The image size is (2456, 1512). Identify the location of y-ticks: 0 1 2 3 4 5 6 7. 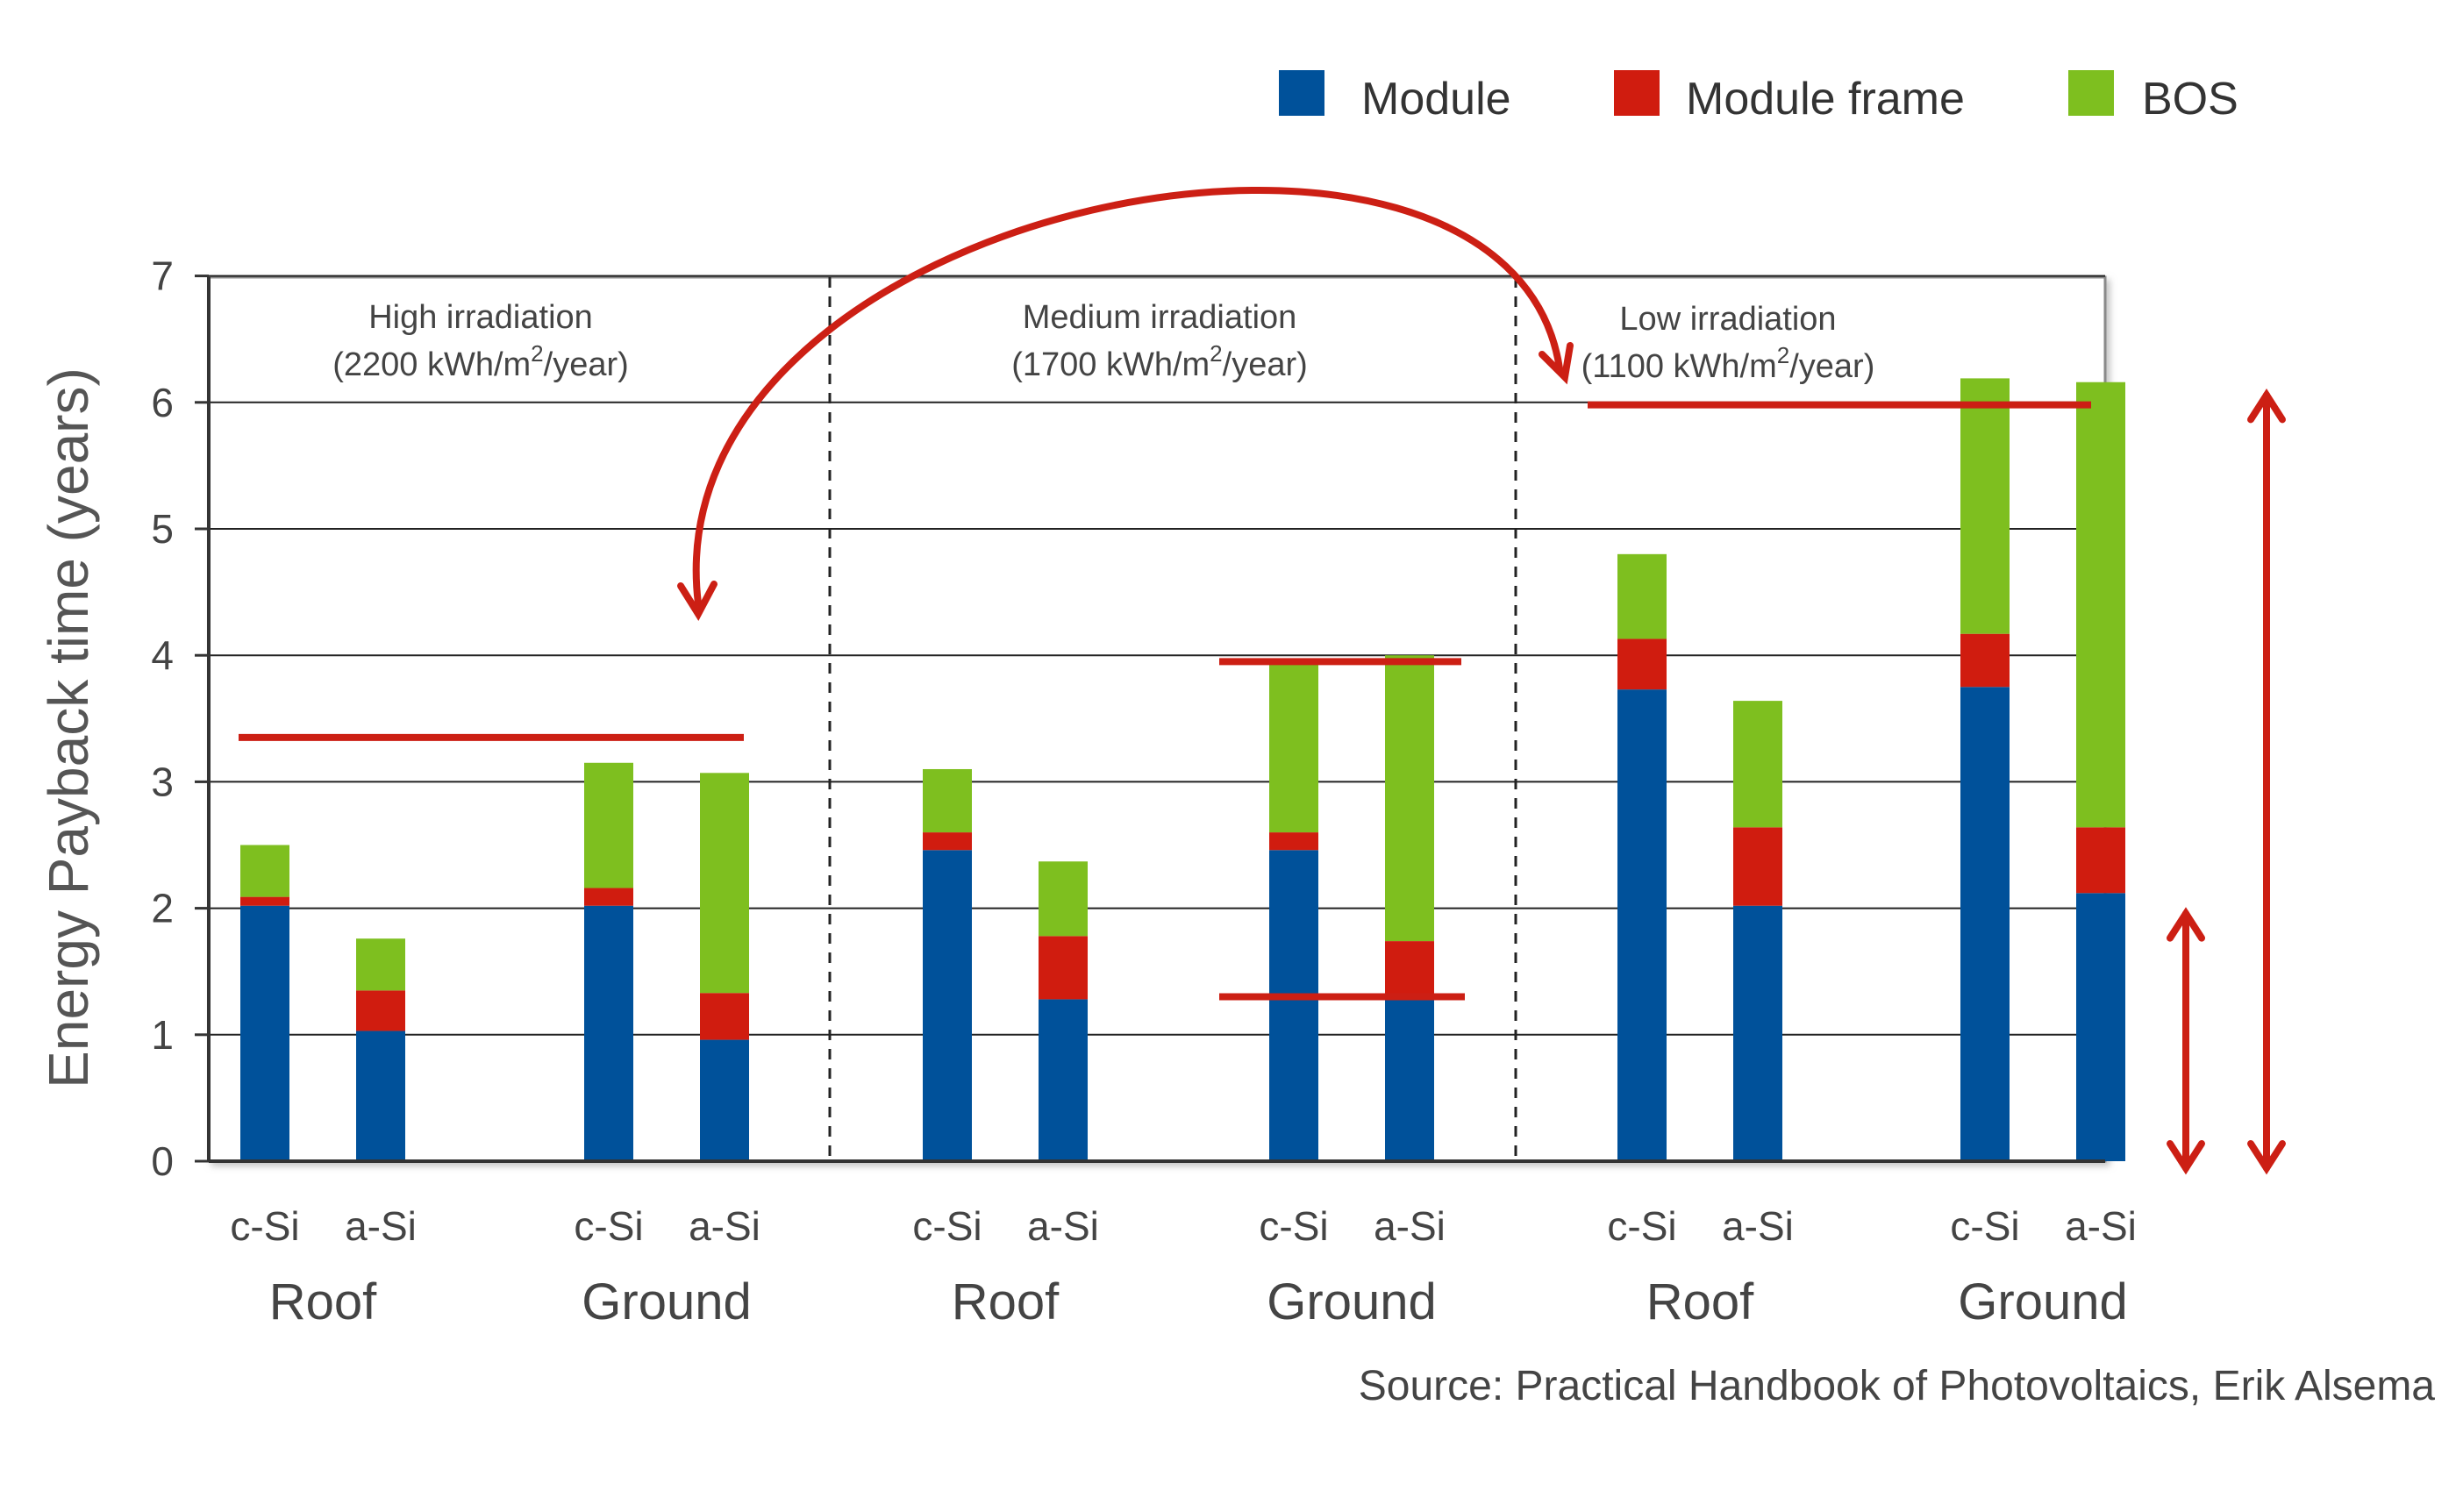
(180, 718).